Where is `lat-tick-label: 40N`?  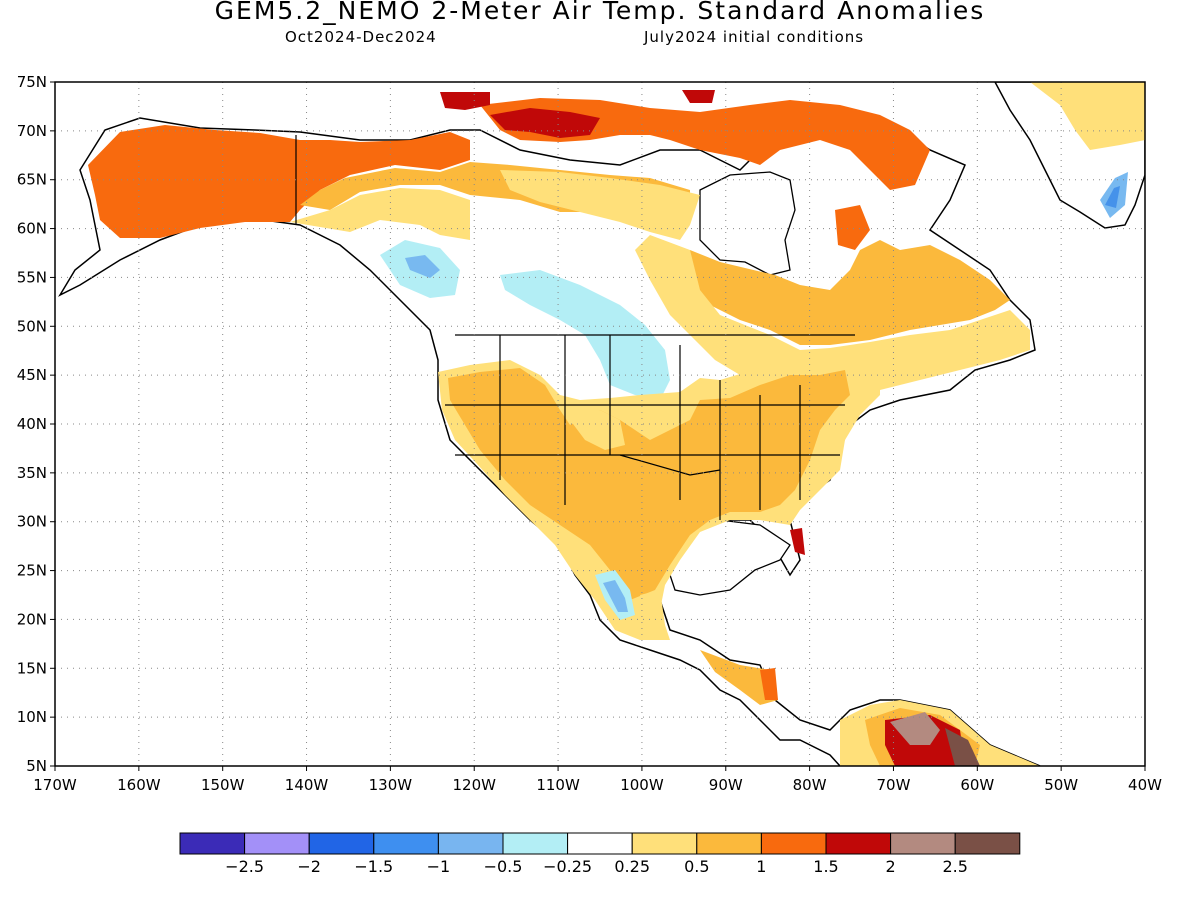
lat-tick-label: 40N is located at coordinates (32, 424).